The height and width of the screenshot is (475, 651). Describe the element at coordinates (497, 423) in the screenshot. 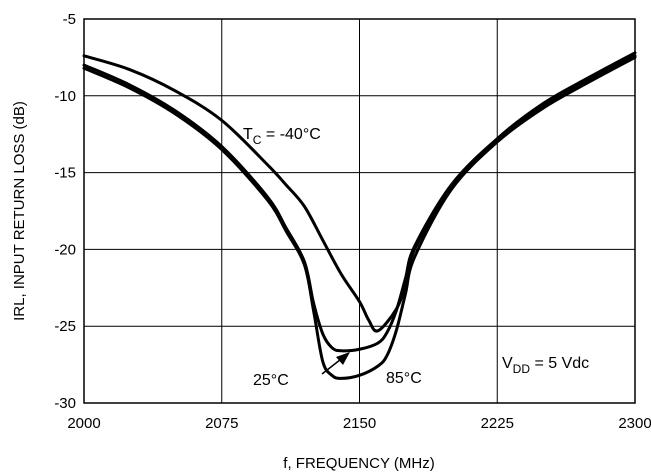

I see `x-tick-label: 2225` at that location.